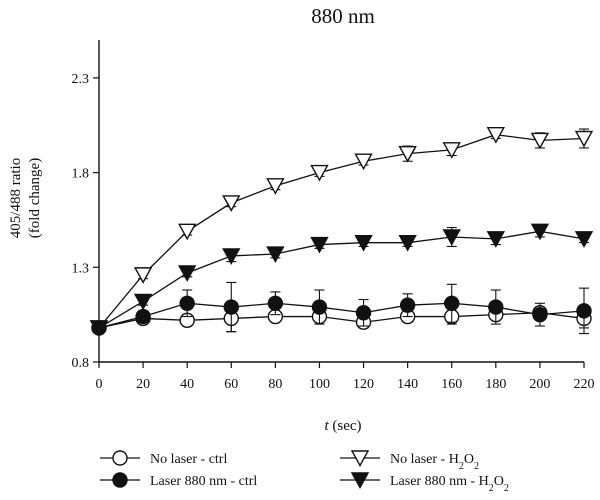 The height and width of the screenshot is (500, 600). I want to click on x-tick-label: 20, so click(143, 384).